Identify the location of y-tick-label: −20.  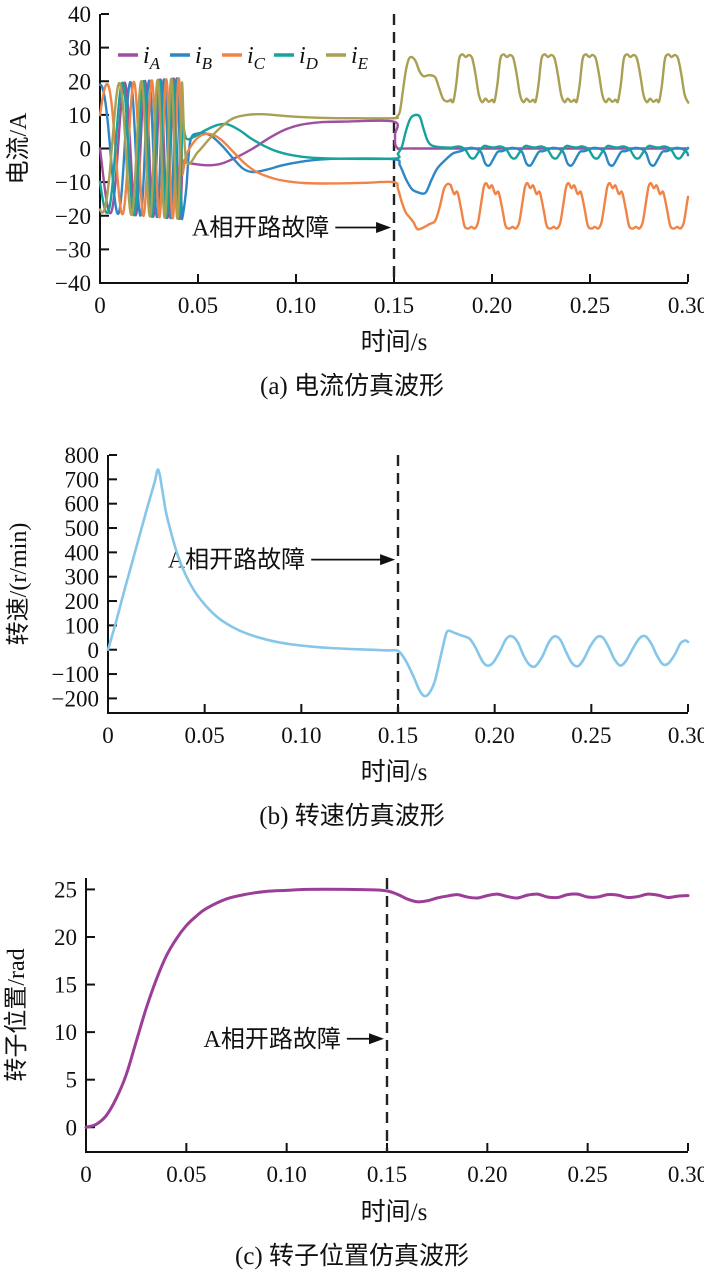
(73, 216).